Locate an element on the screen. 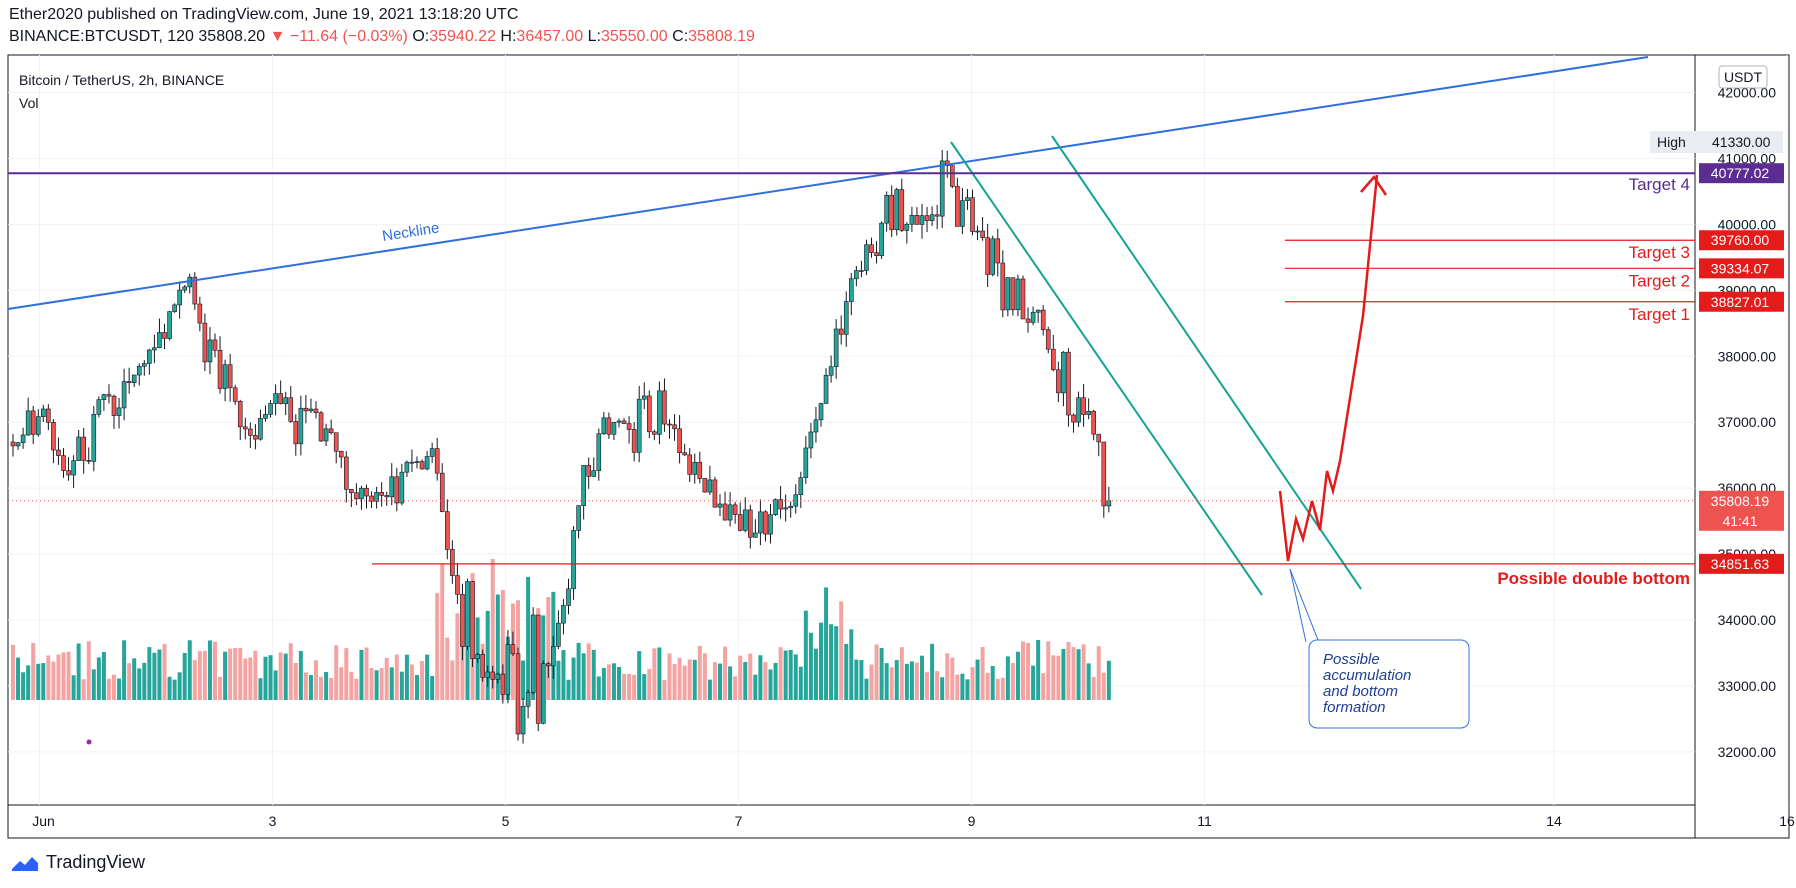  target4-price-label is located at coordinates (1741, 173).